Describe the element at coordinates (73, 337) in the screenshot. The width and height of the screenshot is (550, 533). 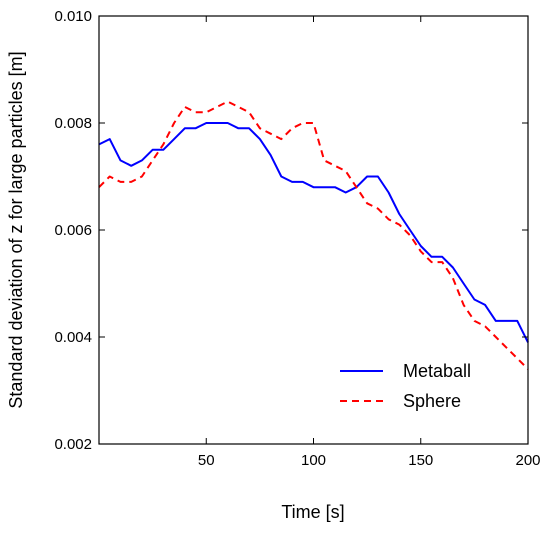
I see `y-tick-label: 0.004` at that location.